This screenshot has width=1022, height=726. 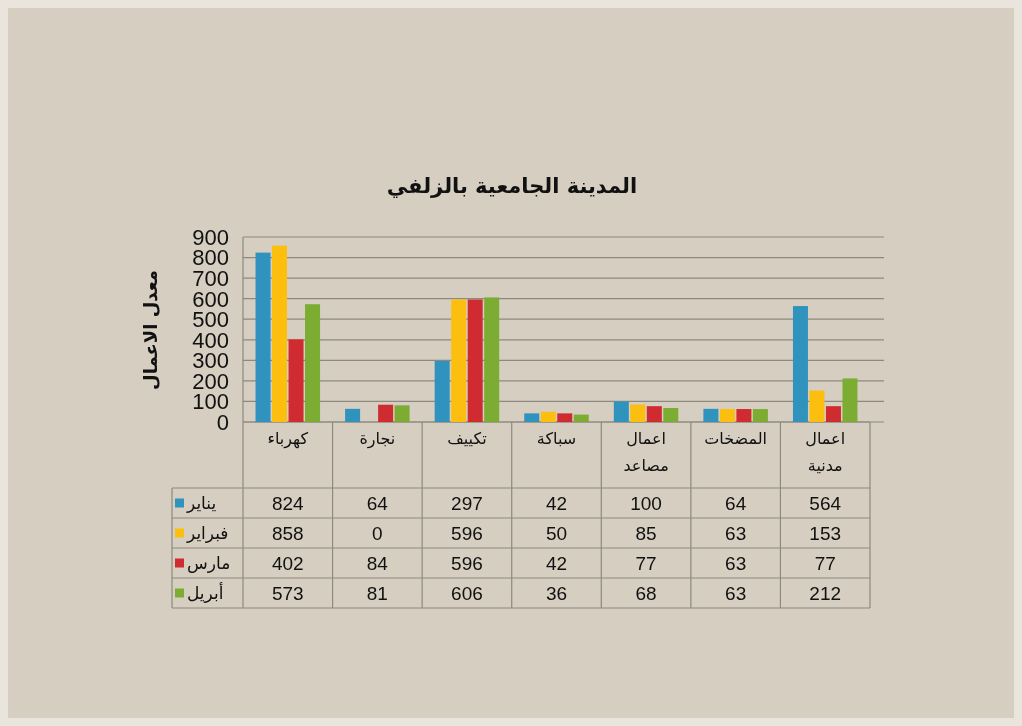 What do you see at coordinates (287, 563) in the screenshot?
I see `data-label: 402` at bounding box center [287, 563].